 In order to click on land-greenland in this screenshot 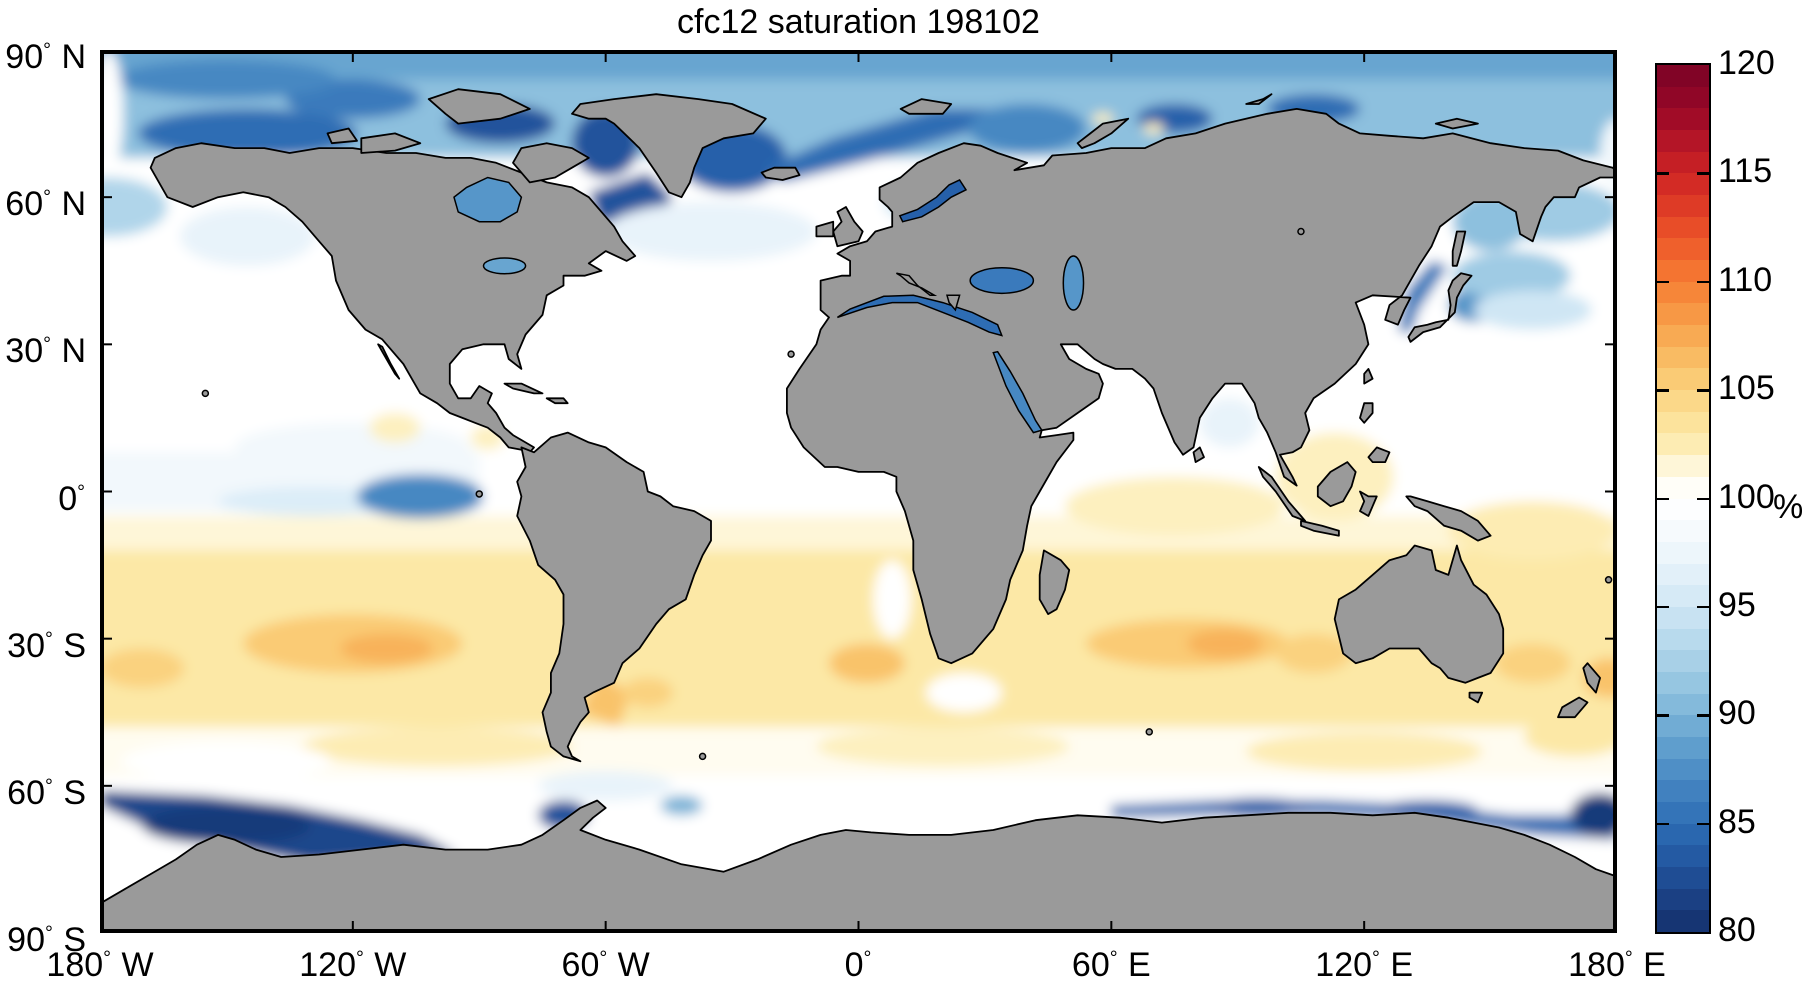, I will do `click(669, 146)`.